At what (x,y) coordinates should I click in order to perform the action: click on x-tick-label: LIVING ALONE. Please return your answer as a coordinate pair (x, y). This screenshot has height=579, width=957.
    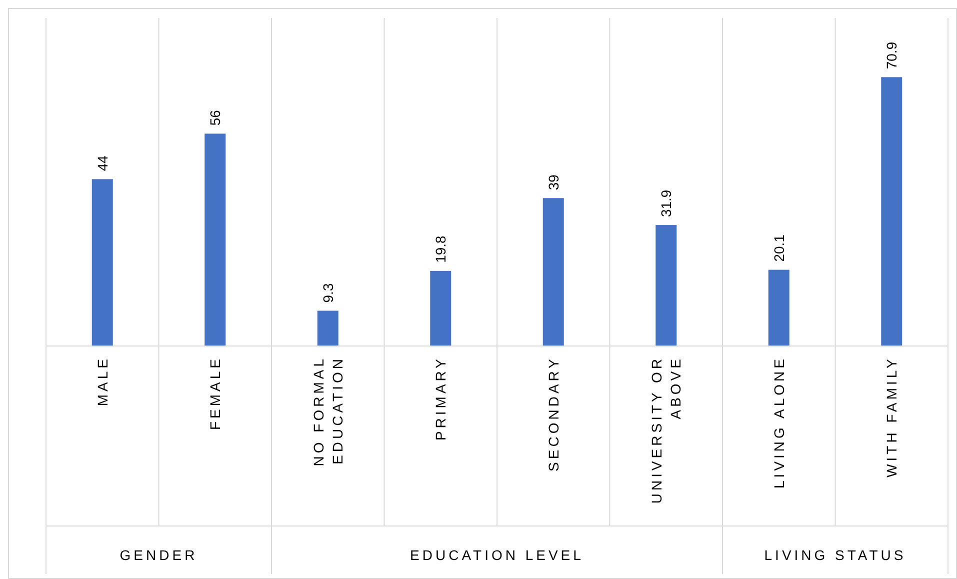
    Looking at the image, I should click on (778, 422).